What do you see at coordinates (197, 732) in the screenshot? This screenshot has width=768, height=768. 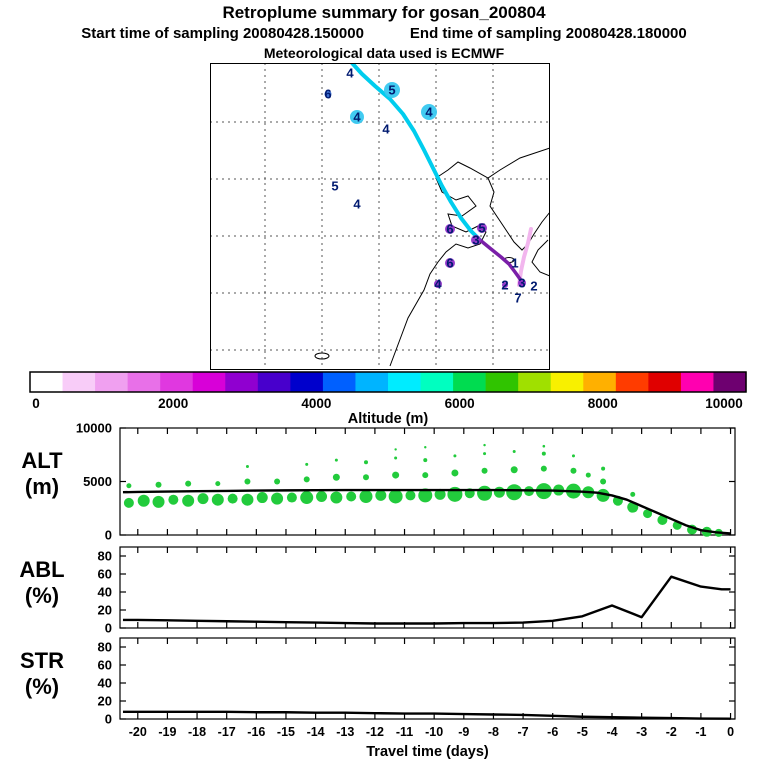 I see `svg-text: -18` at bounding box center [197, 732].